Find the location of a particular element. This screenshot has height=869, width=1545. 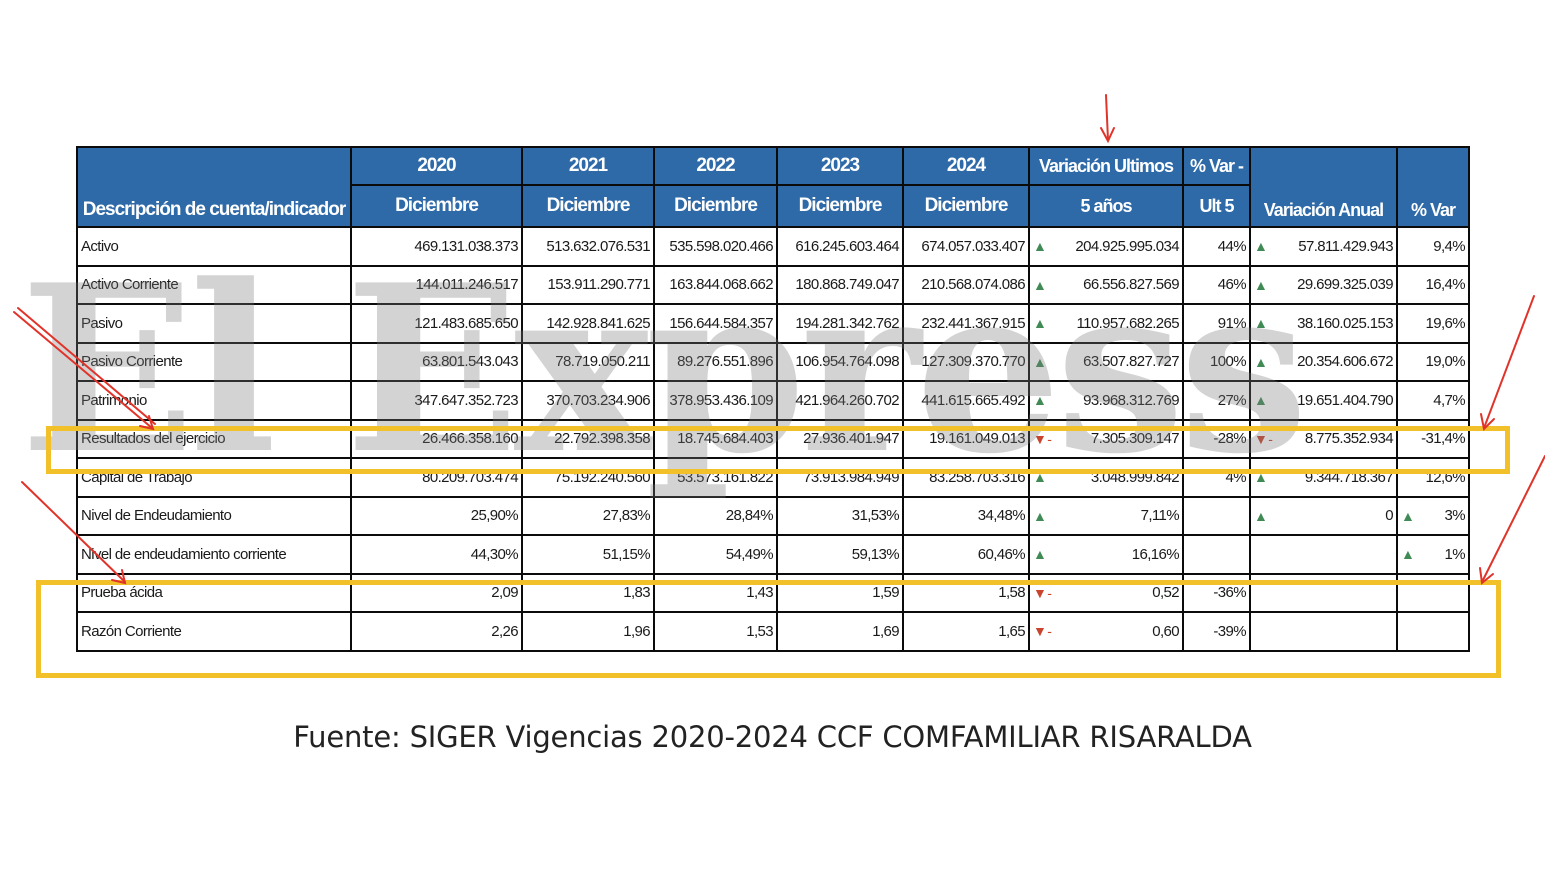

variacion-5-anos-value: 110.957.682.265 is located at coordinates (1128, 323).